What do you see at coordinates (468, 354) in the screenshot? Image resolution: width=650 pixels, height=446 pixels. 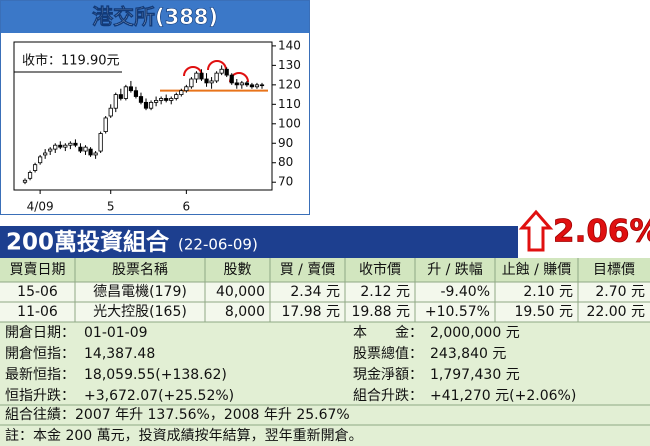 I see `summary-value: 243,840 元` at bounding box center [468, 354].